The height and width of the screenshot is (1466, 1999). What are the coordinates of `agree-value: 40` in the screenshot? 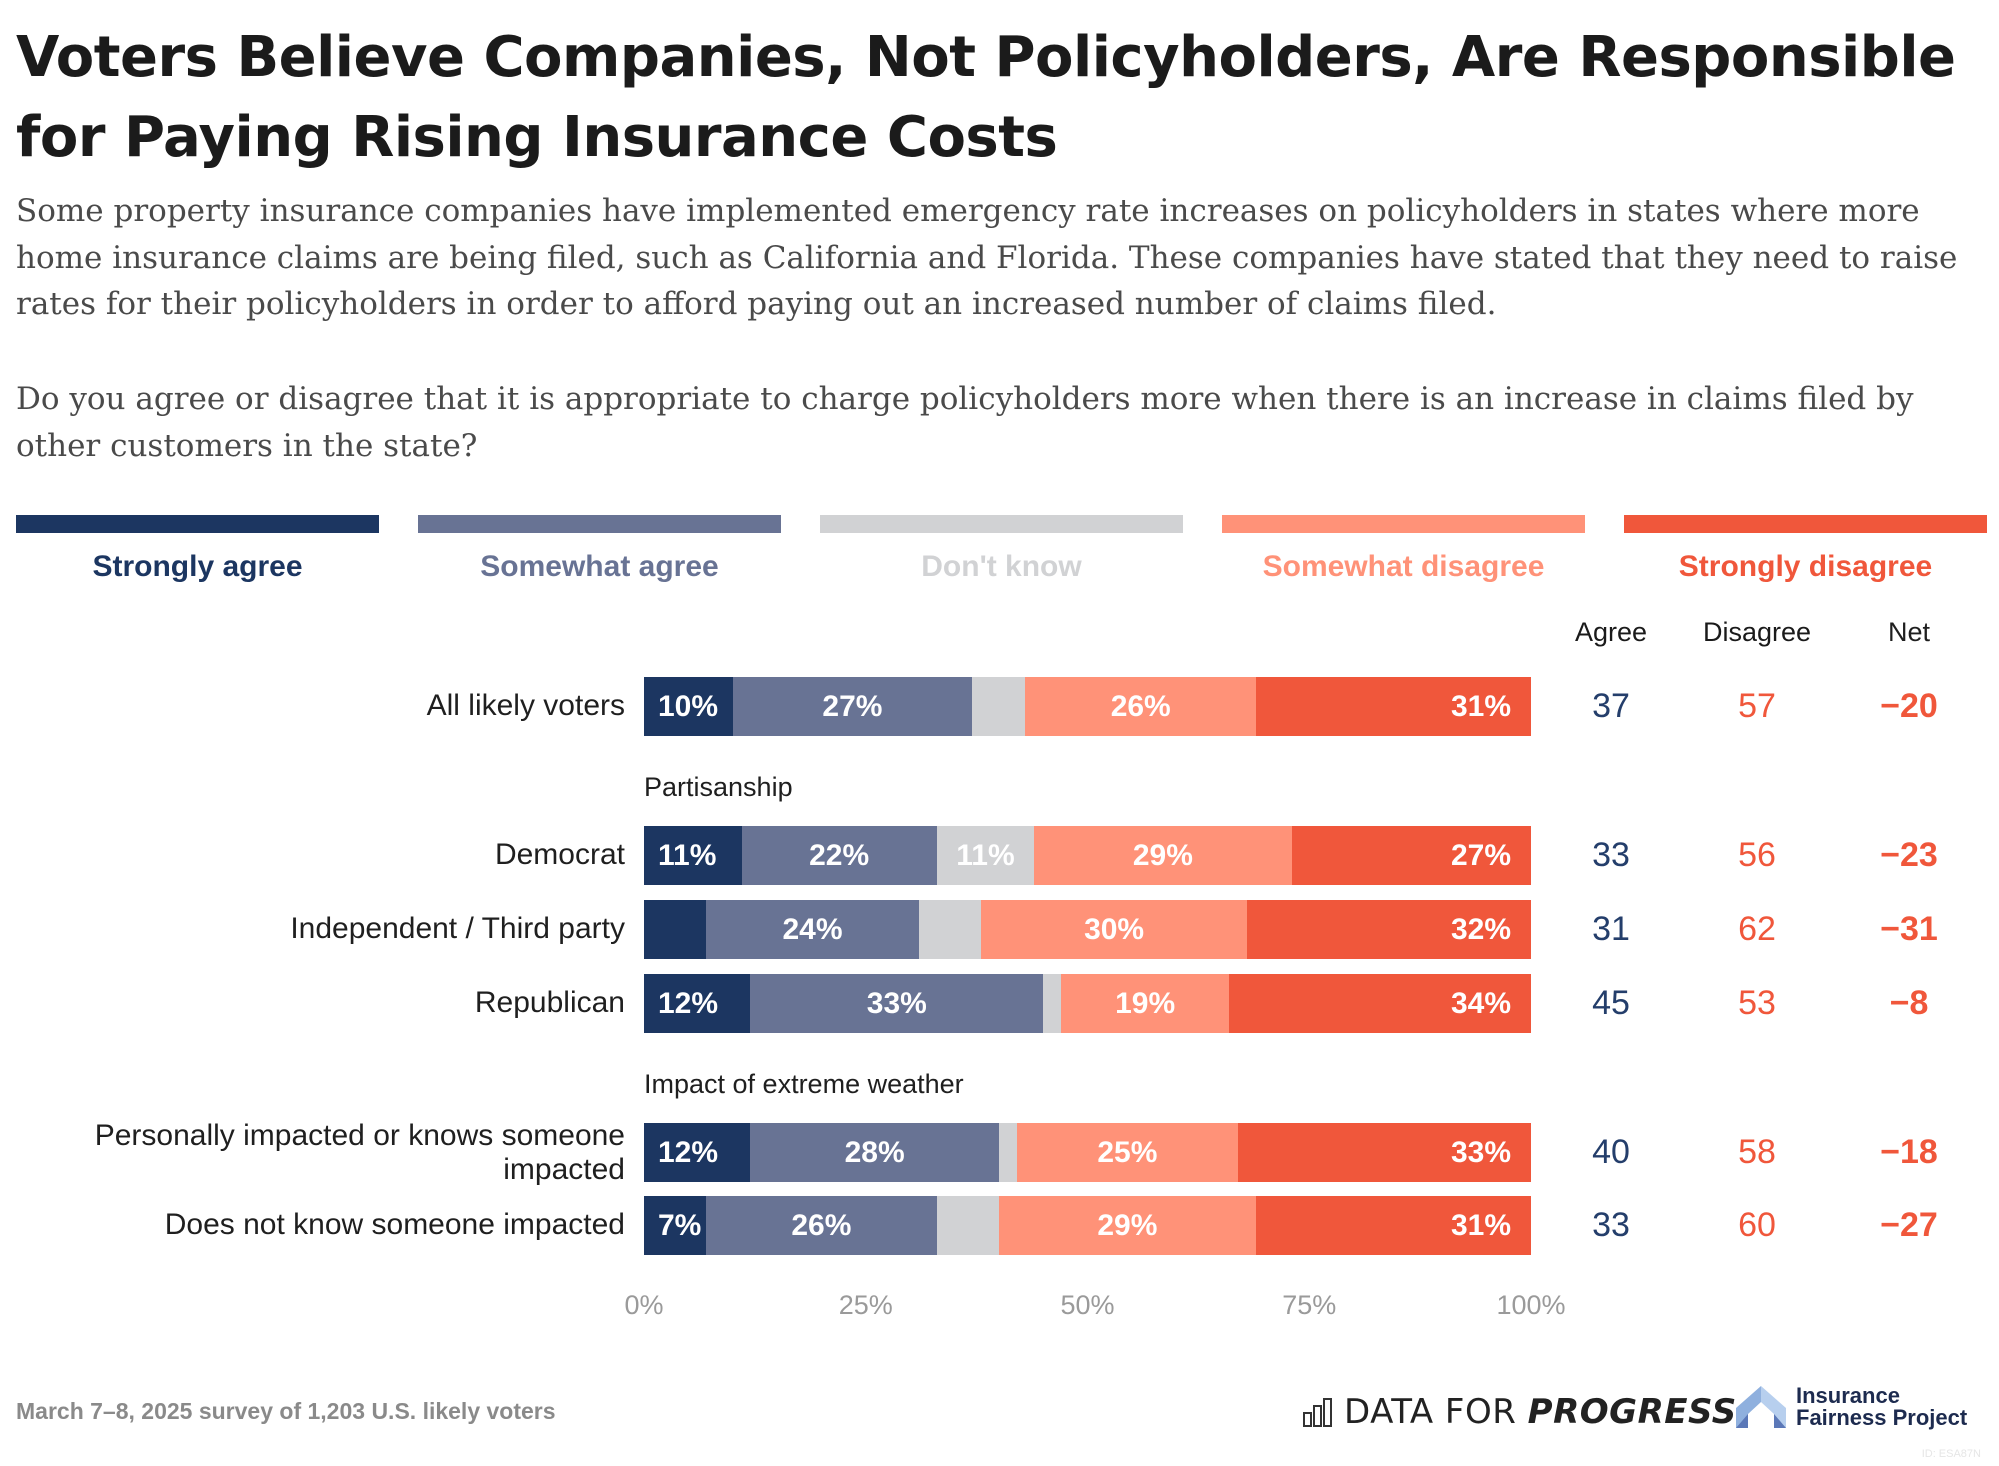 It's located at (1611, 1152).